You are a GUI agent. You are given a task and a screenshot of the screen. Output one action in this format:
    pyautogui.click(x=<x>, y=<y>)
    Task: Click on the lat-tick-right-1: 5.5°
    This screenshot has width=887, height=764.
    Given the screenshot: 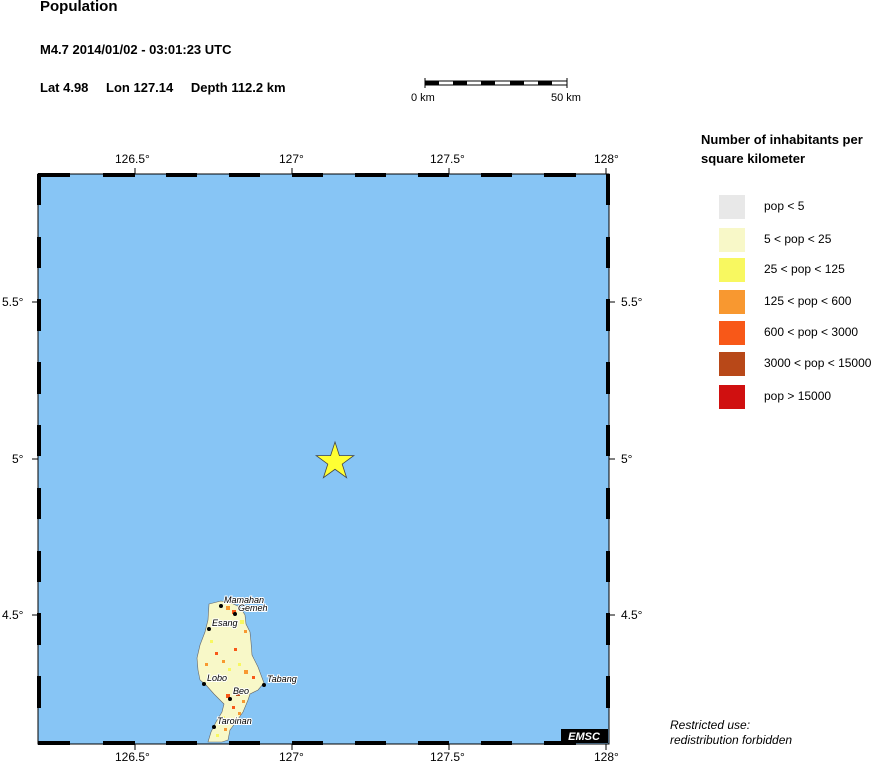 What is the action you would take?
    pyautogui.click(x=632, y=302)
    